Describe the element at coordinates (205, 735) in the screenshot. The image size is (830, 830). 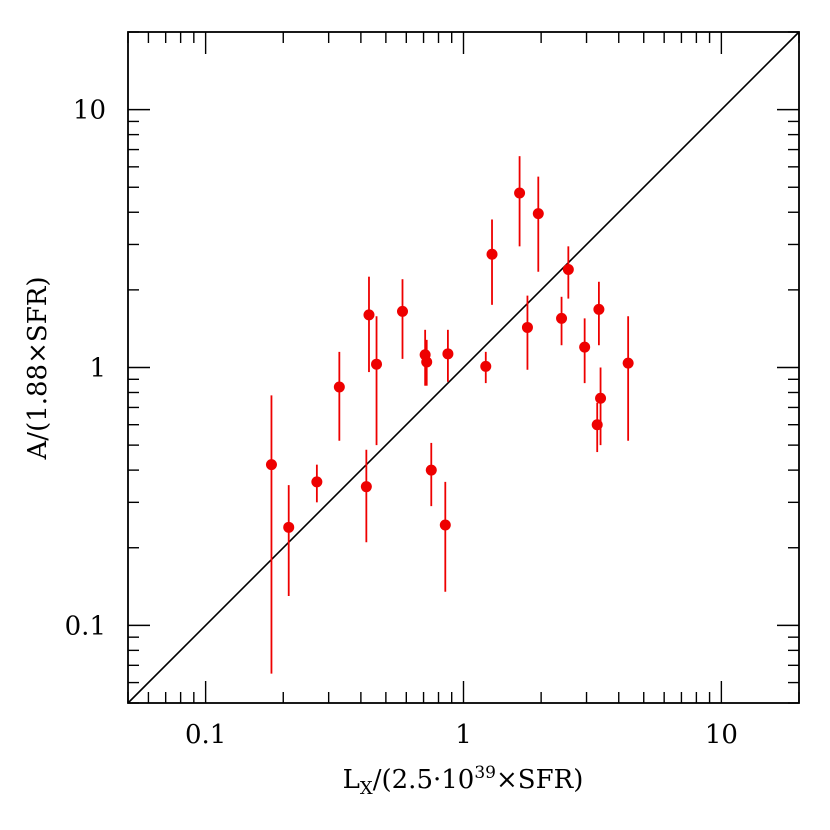
I see `x-tick-label: 0.1` at that location.